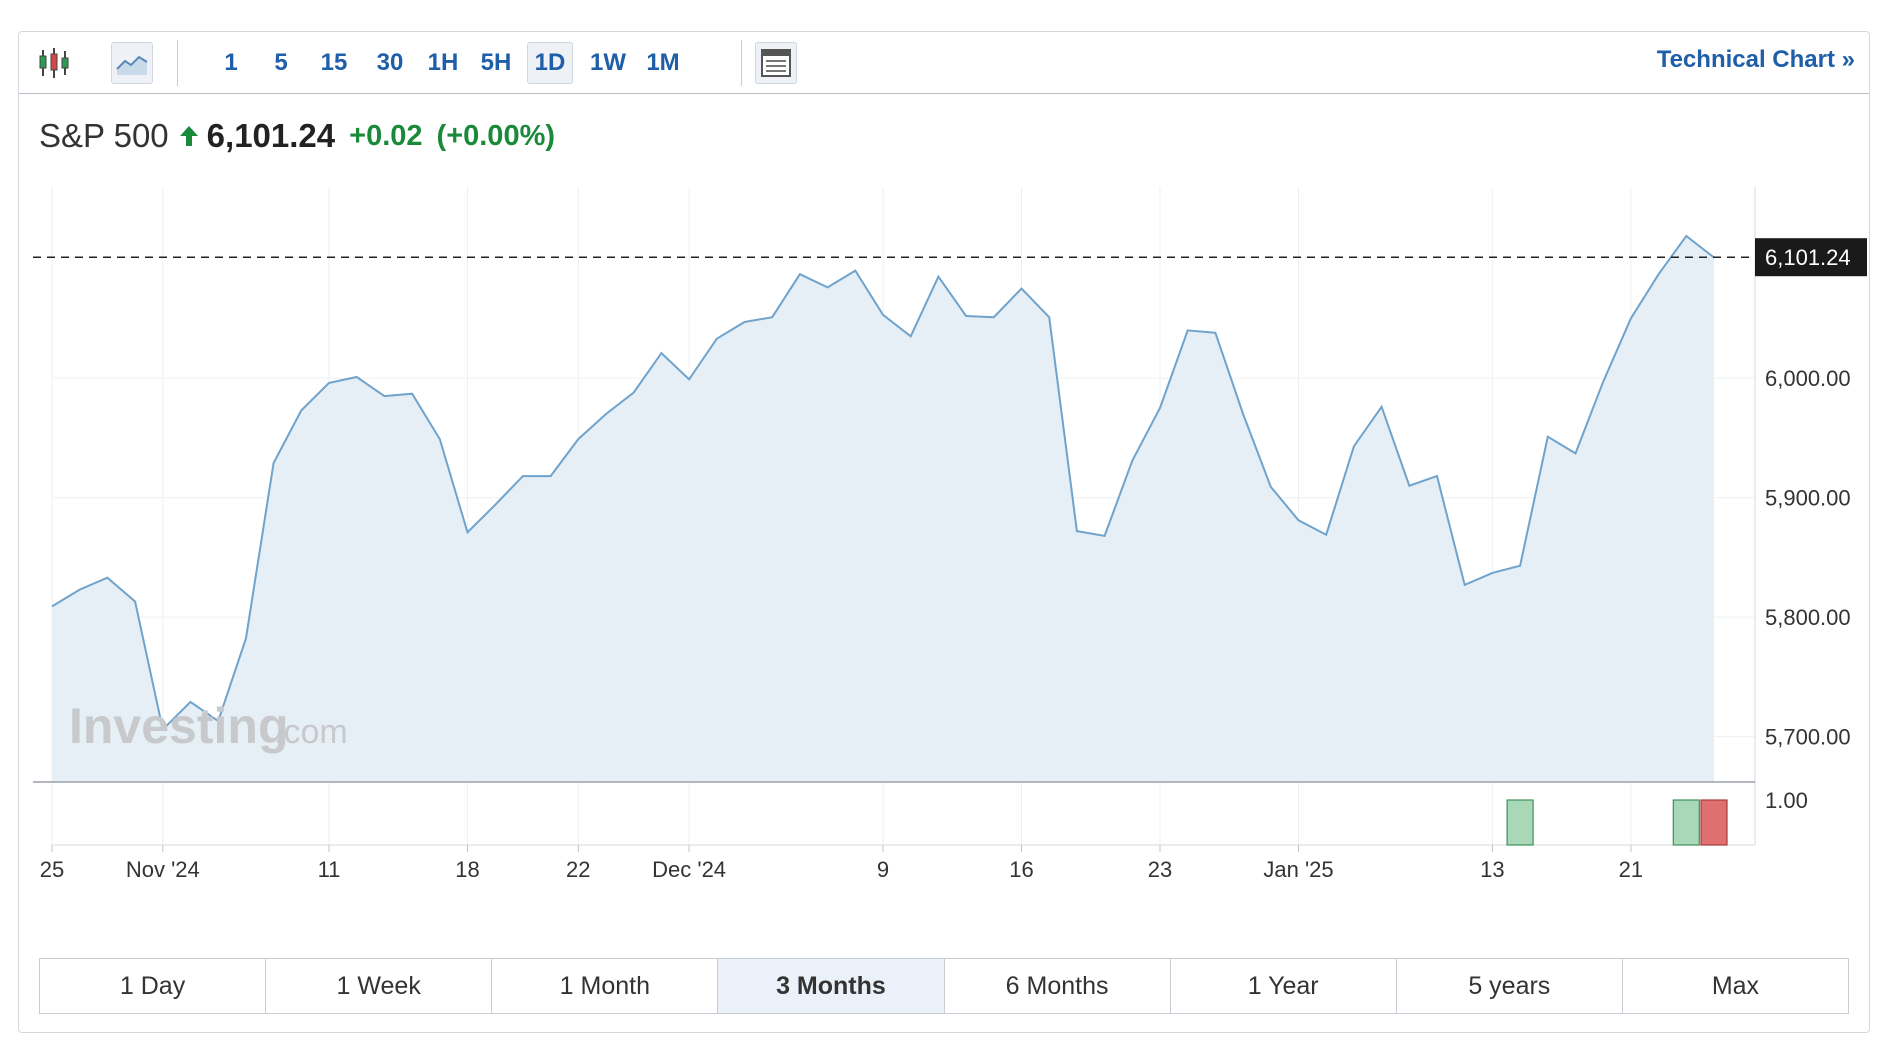 The height and width of the screenshot is (1042, 1886). I want to click on x-tick-label: 23, so click(1160, 869).